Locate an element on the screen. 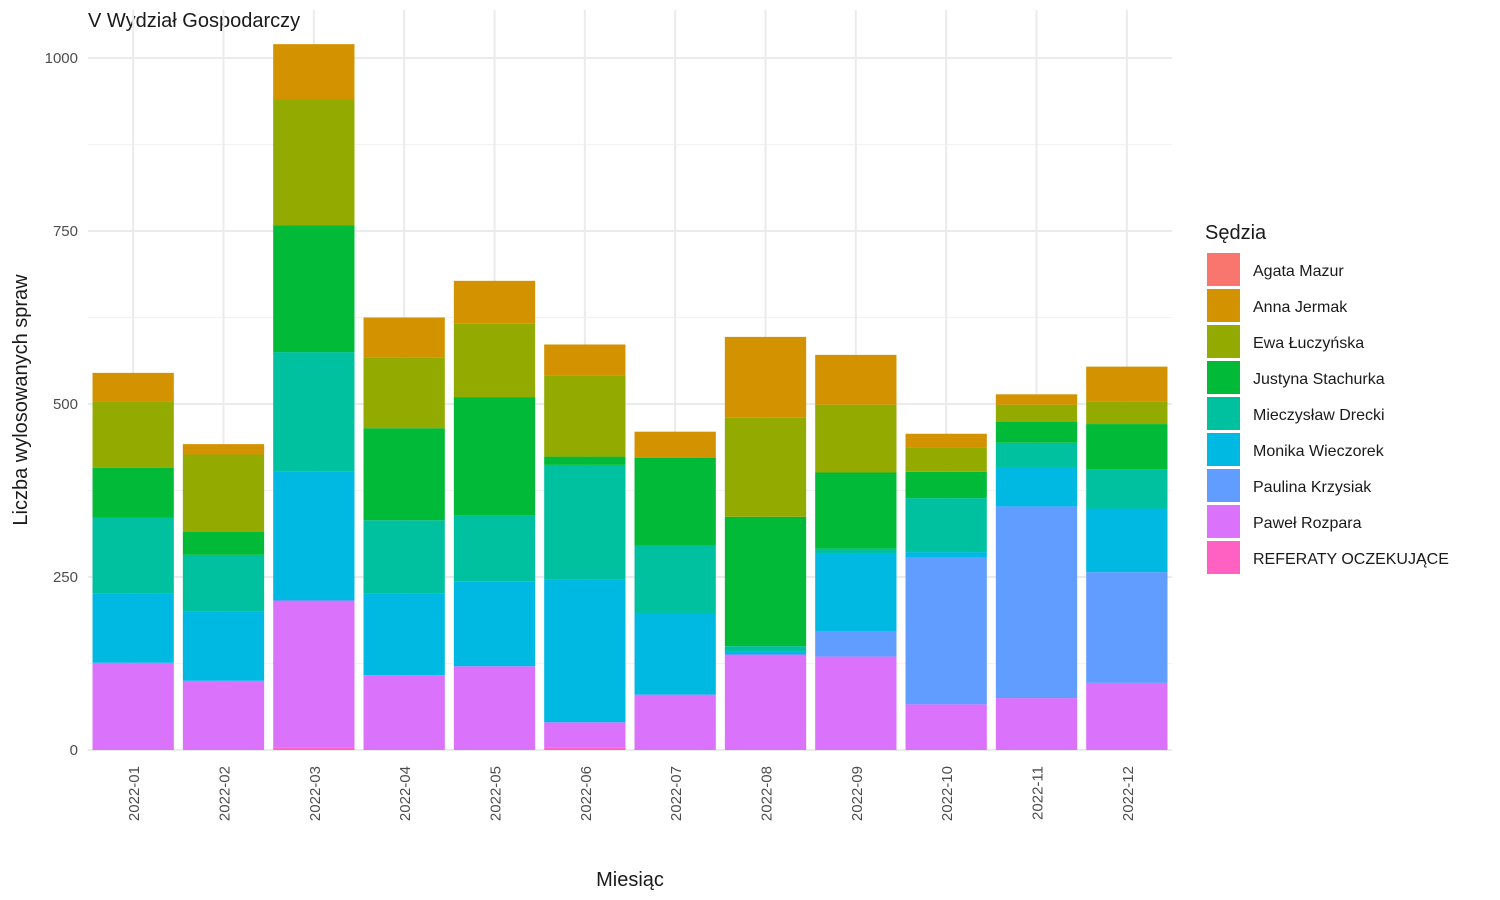 The width and height of the screenshot is (1500, 900). legend-label: Paweł Rozpara is located at coordinates (1307, 523).